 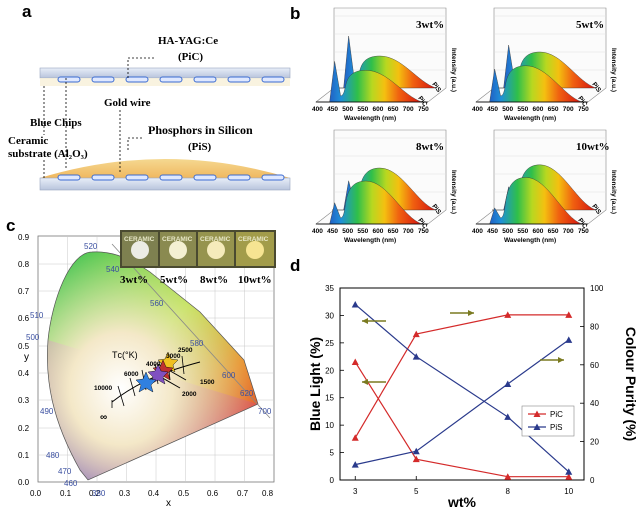 What do you see at coordinates (229, 375) in the screenshot?
I see `wl-600: 600` at bounding box center [229, 375].